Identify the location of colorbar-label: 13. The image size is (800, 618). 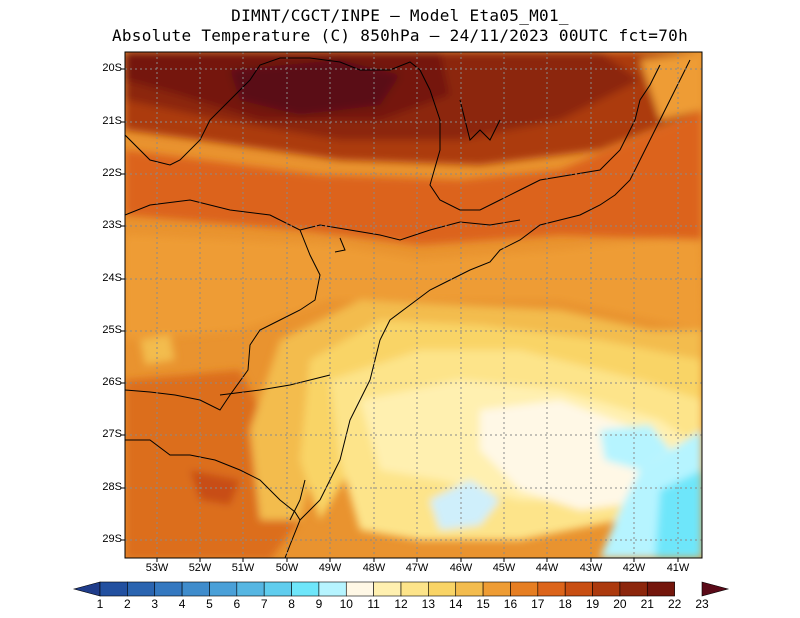
(428, 604).